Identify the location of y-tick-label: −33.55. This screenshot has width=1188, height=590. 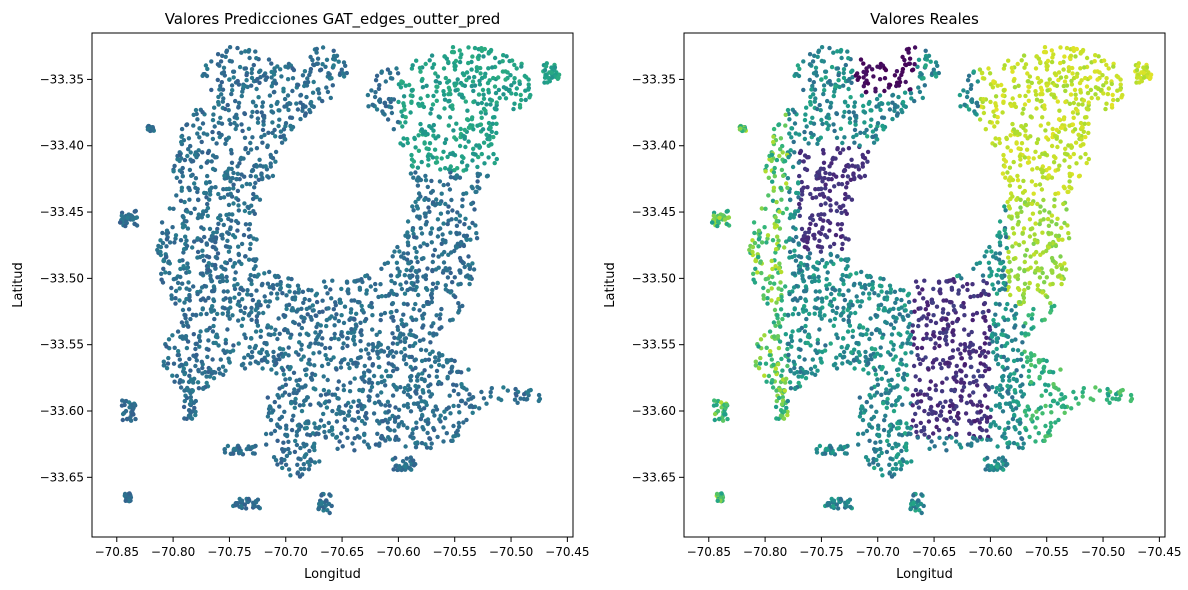
(62, 345).